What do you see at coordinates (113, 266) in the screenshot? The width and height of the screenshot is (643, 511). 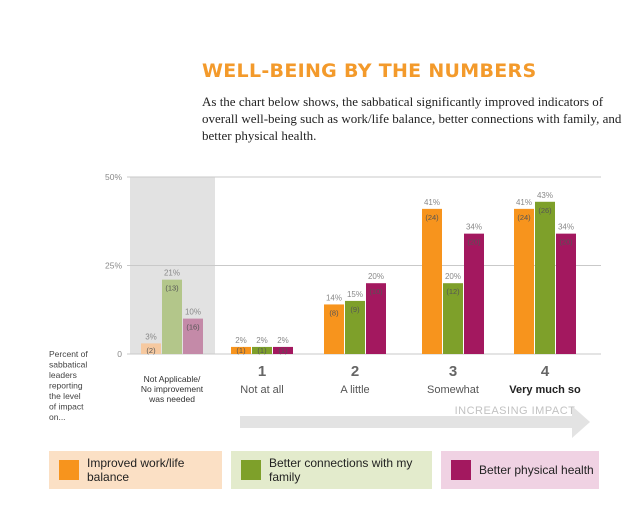 I see `y-tick-label: 25%` at bounding box center [113, 266].